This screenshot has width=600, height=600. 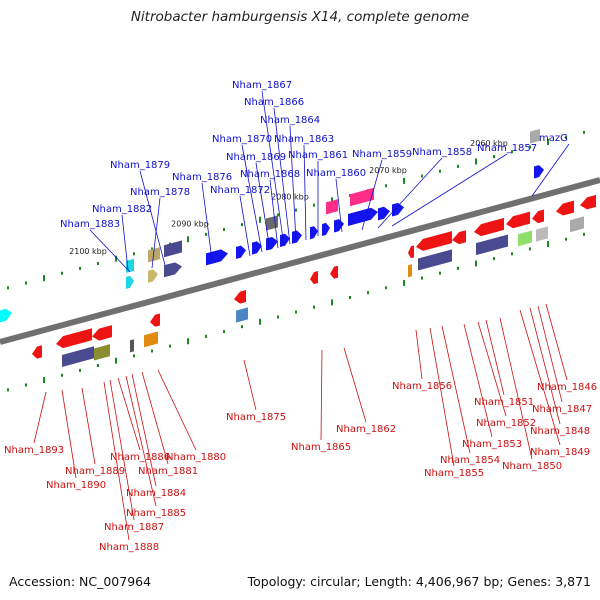 What do you see at coordinates (270, 174) in the screenshot?
I see `forward-gene-label: Nham_1868` at bounding box center [270, 174].